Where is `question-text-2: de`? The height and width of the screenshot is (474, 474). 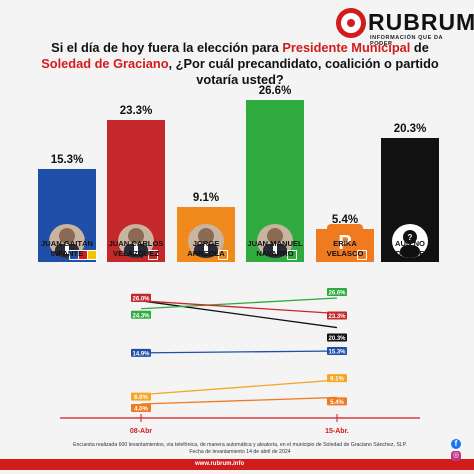
question-text-2: de is located at coordinates (419, 47).